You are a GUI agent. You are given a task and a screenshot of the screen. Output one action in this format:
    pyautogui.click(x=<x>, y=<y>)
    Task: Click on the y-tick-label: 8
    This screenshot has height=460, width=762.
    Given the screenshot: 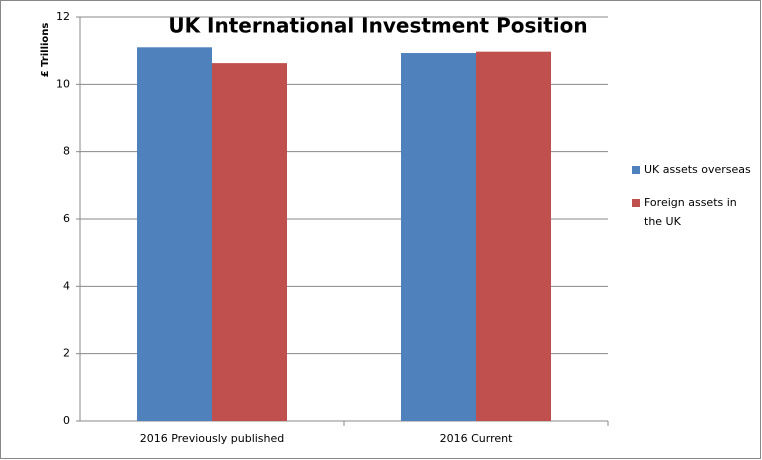 What is the action you would take?
    pyautogui.click(x=66, y=151)
    